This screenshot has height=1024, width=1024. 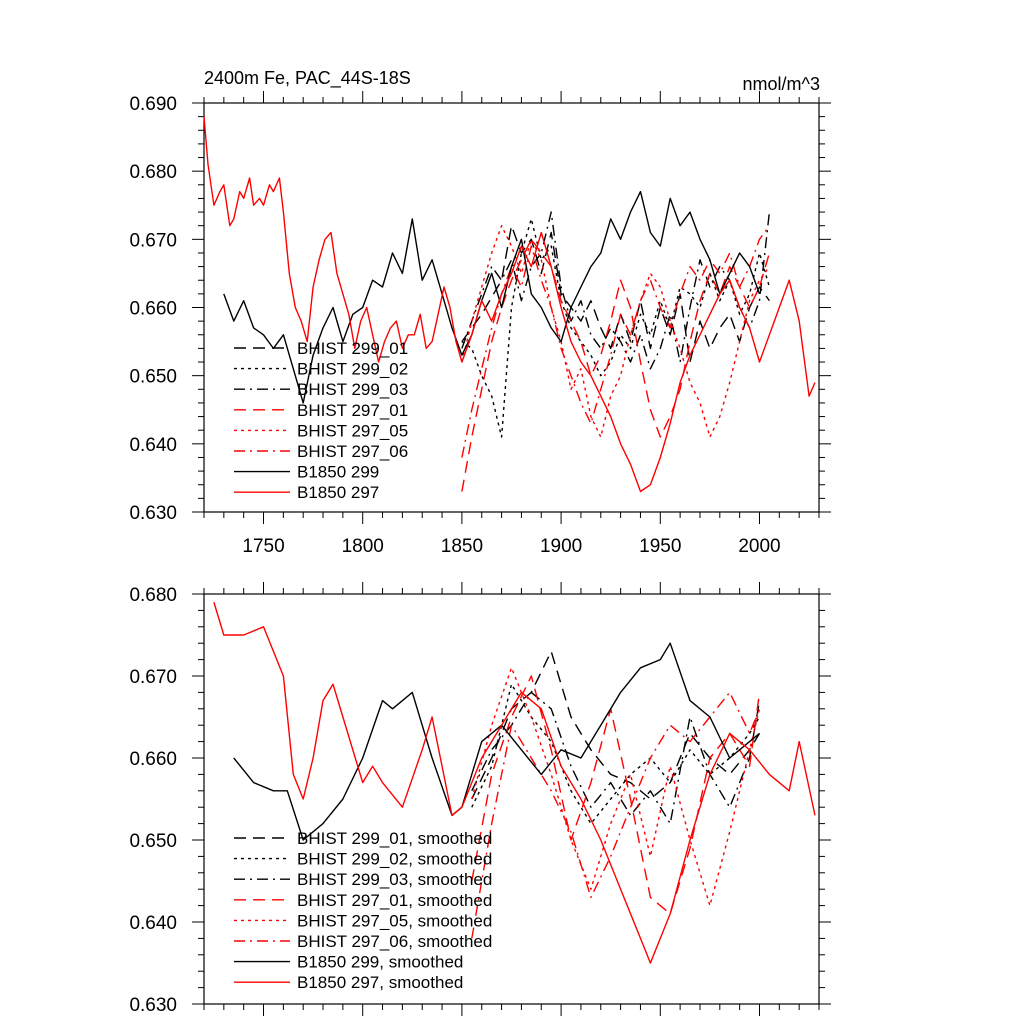 I want to click on legend-label: BHIST 297_05, smoothed, so click(x=394, y=920).